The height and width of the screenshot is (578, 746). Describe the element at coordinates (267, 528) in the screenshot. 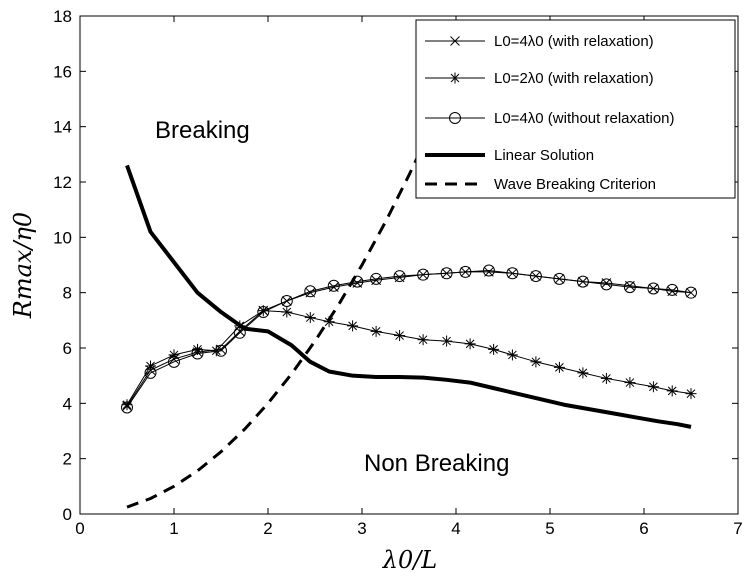

I see `x-tick-label-2: 2` at that location.